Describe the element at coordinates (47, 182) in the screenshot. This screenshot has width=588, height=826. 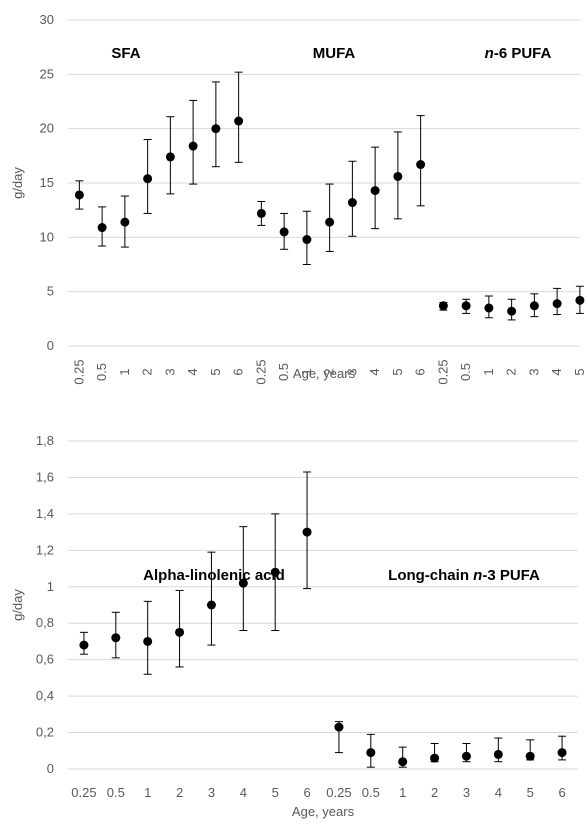
I see `y-tick-label: 15` at that location.